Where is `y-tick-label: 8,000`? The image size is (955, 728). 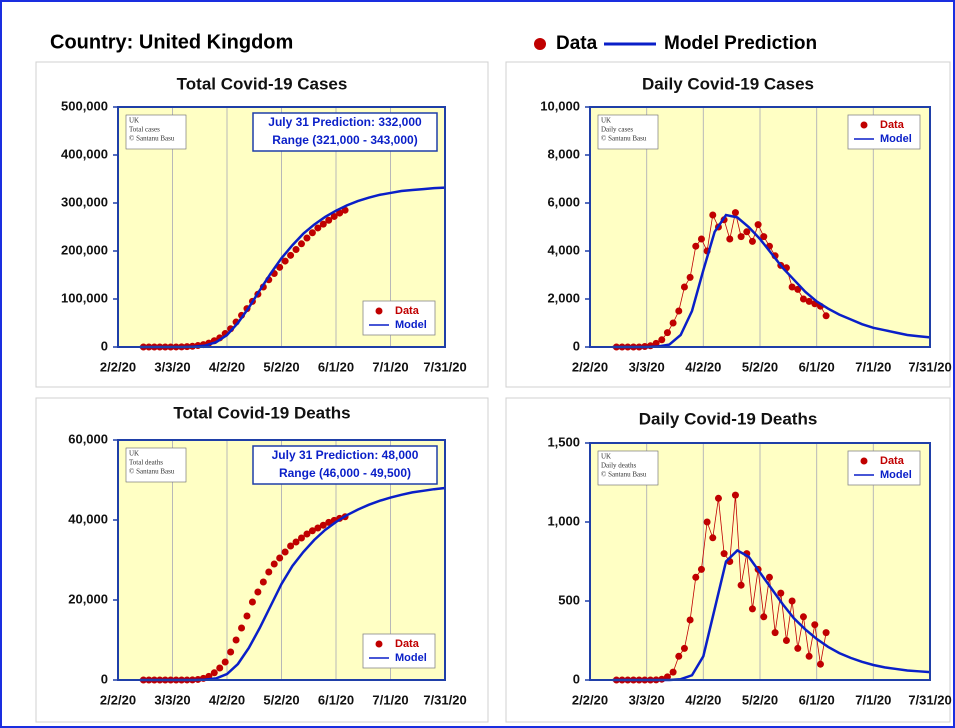 y-tick-label: 8,000 is located at coordinates (563, 153).